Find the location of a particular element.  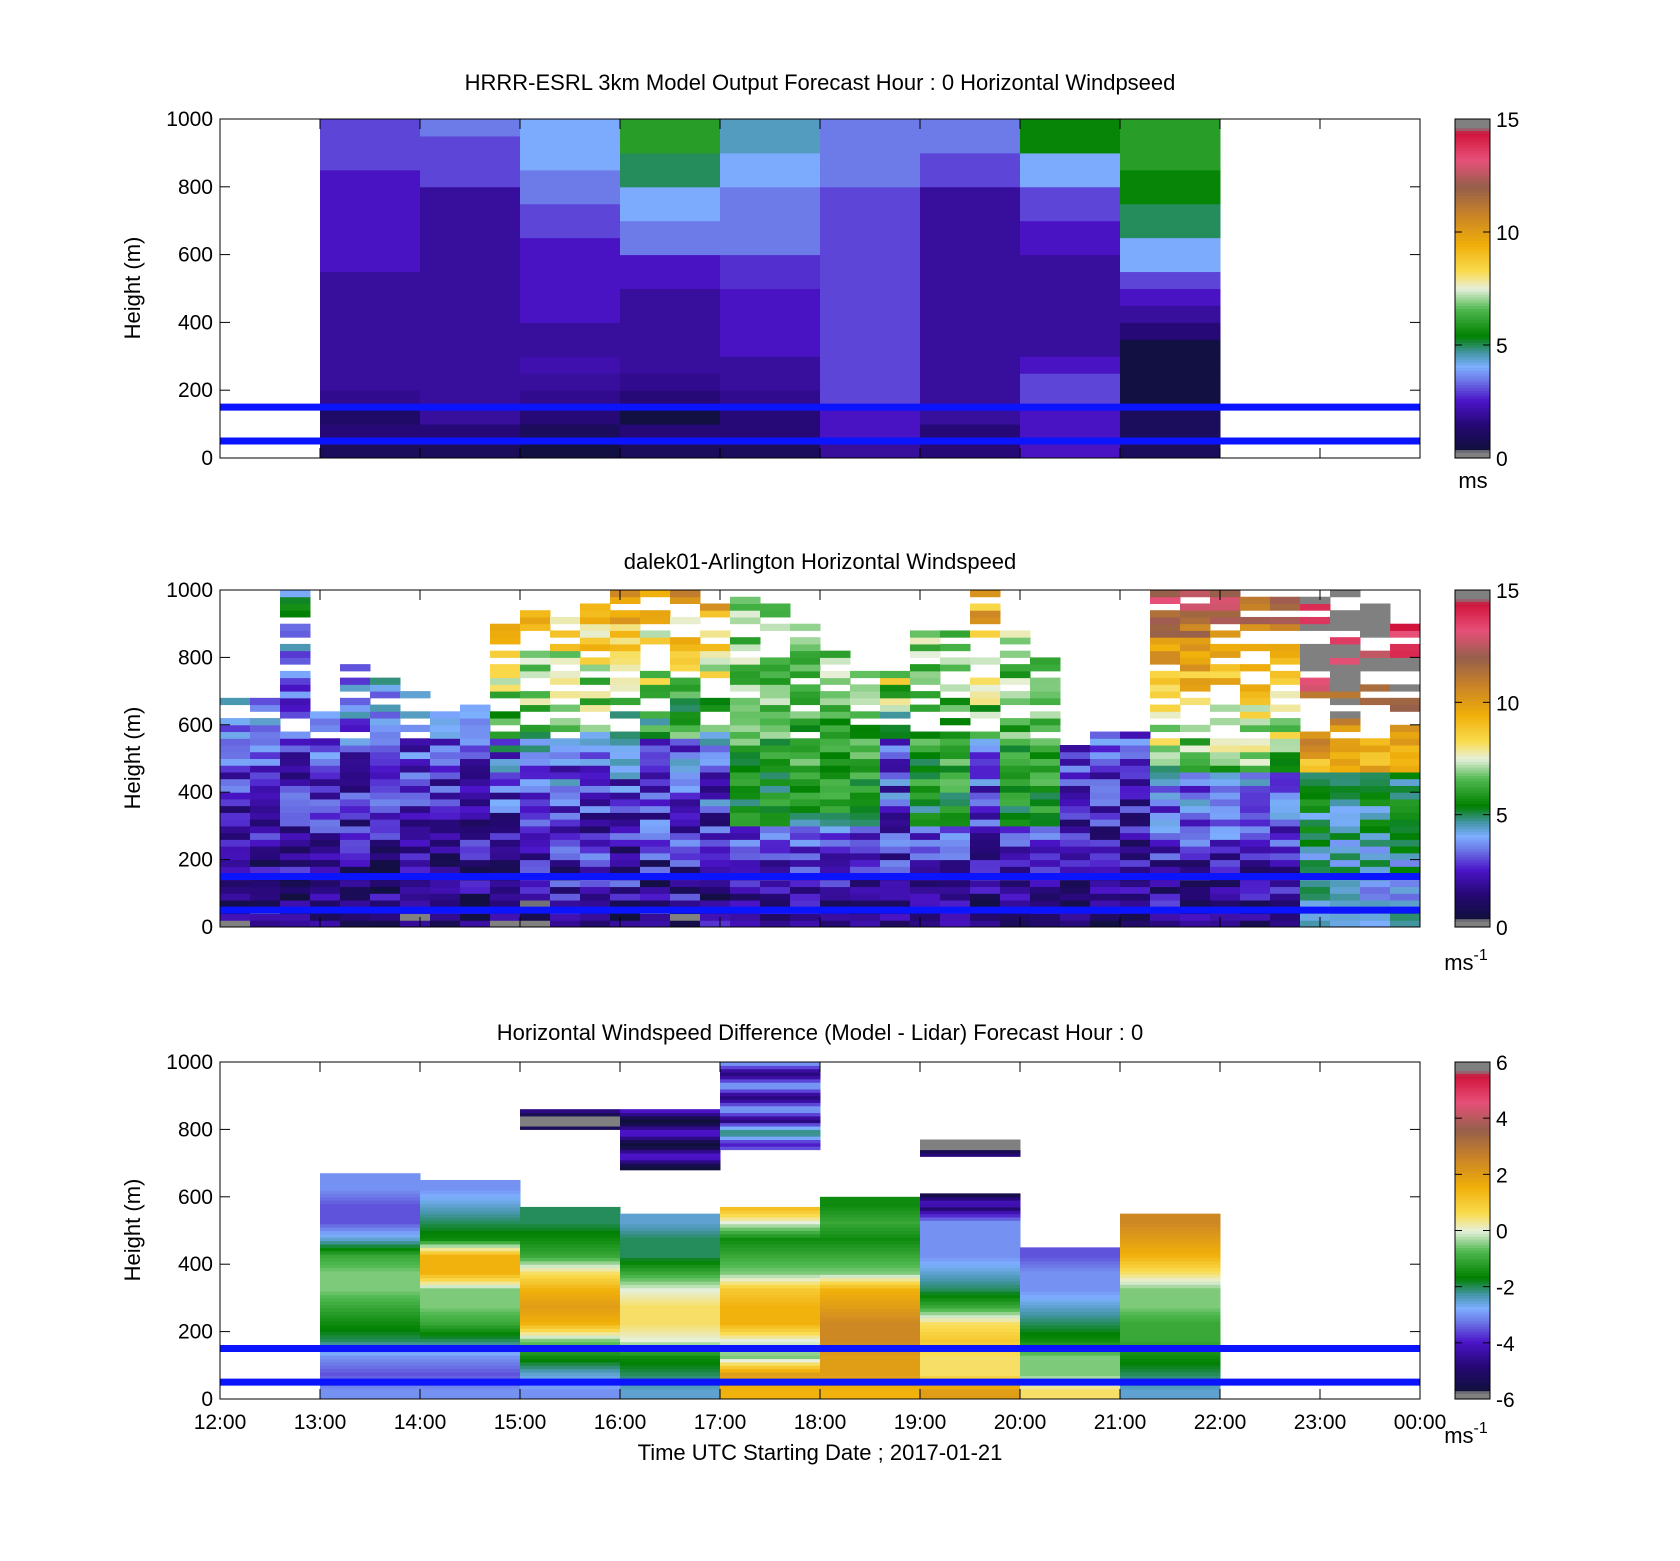

panel-model-heatmap is located at coordinates (770, 289).